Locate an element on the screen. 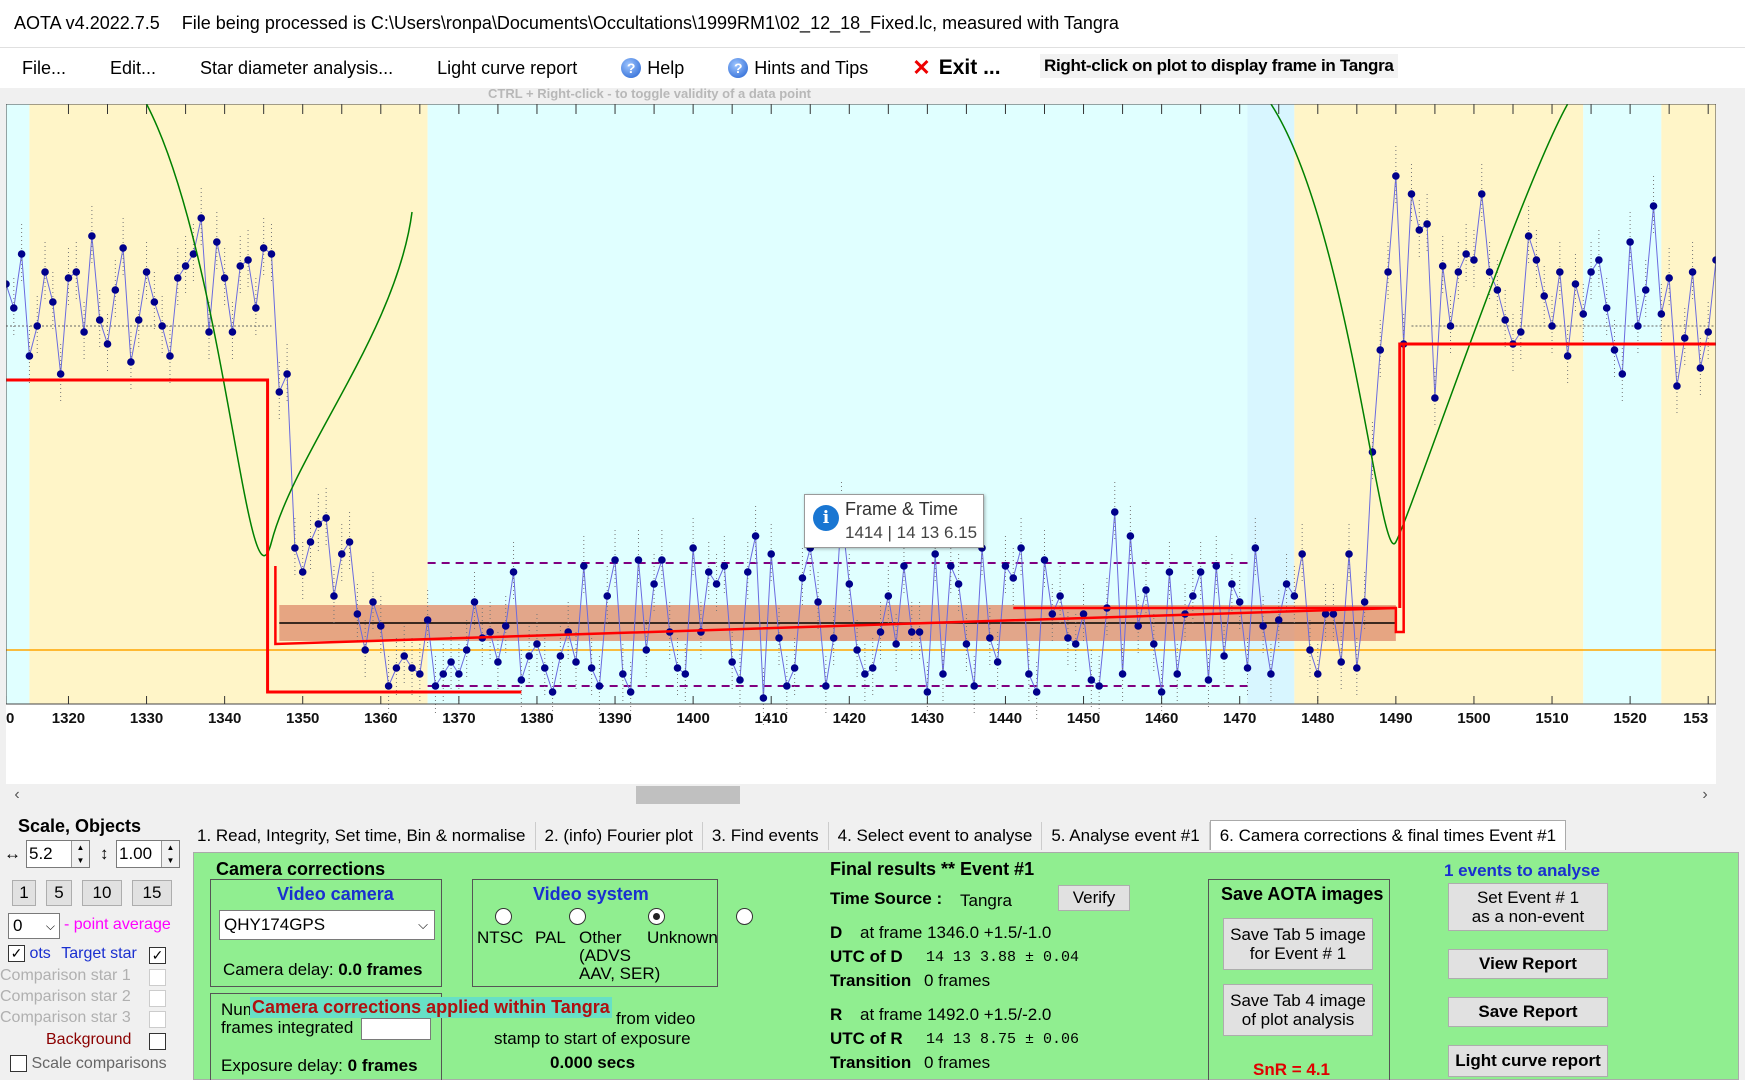 Image resolution: width=1745 pixels, height=1080 pixels. save-tab5-button: Save Tab 5 image for Event # 1 is located at coordinates (1298, 944).